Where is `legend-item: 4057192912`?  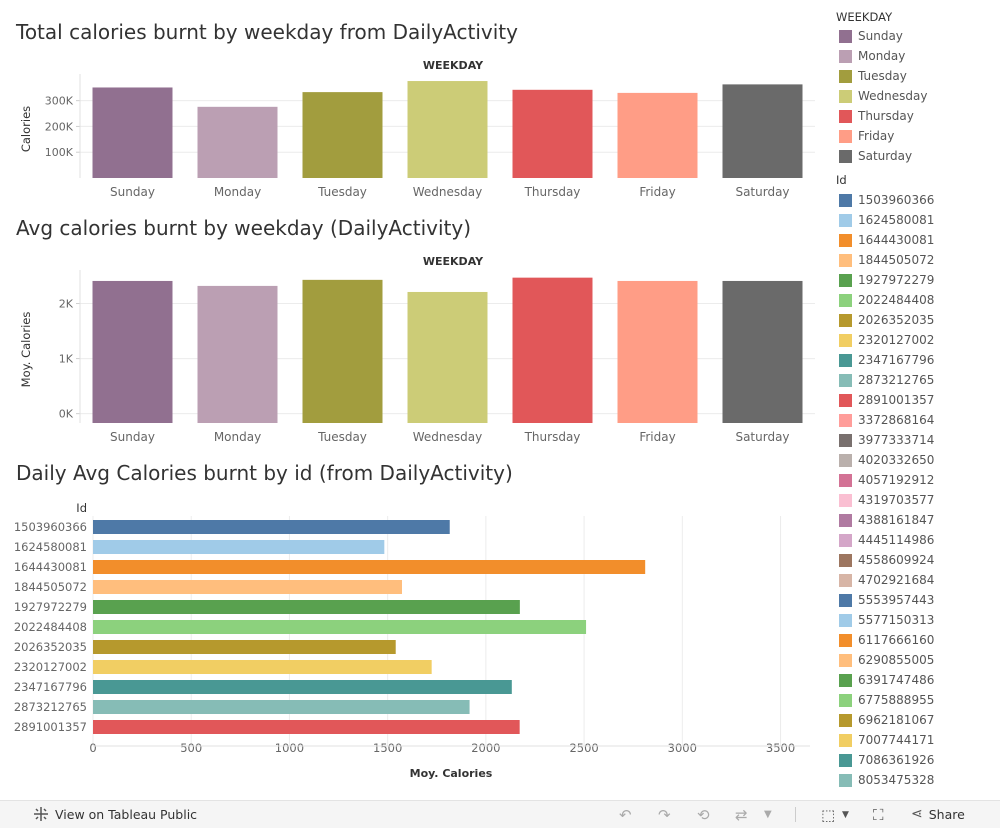
legend-item: 4057192912 is located at coordinates (917, 480).